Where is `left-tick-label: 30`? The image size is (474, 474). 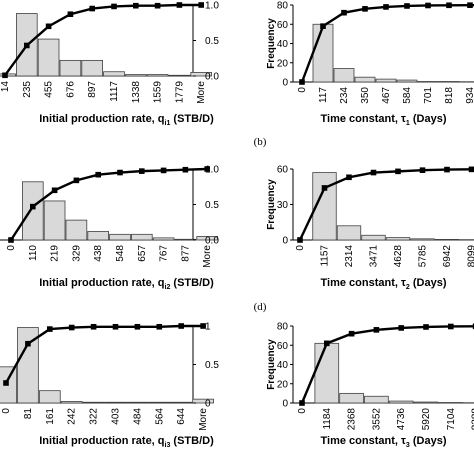 left-tick-label: 30 is located at coordinates (283, 205).